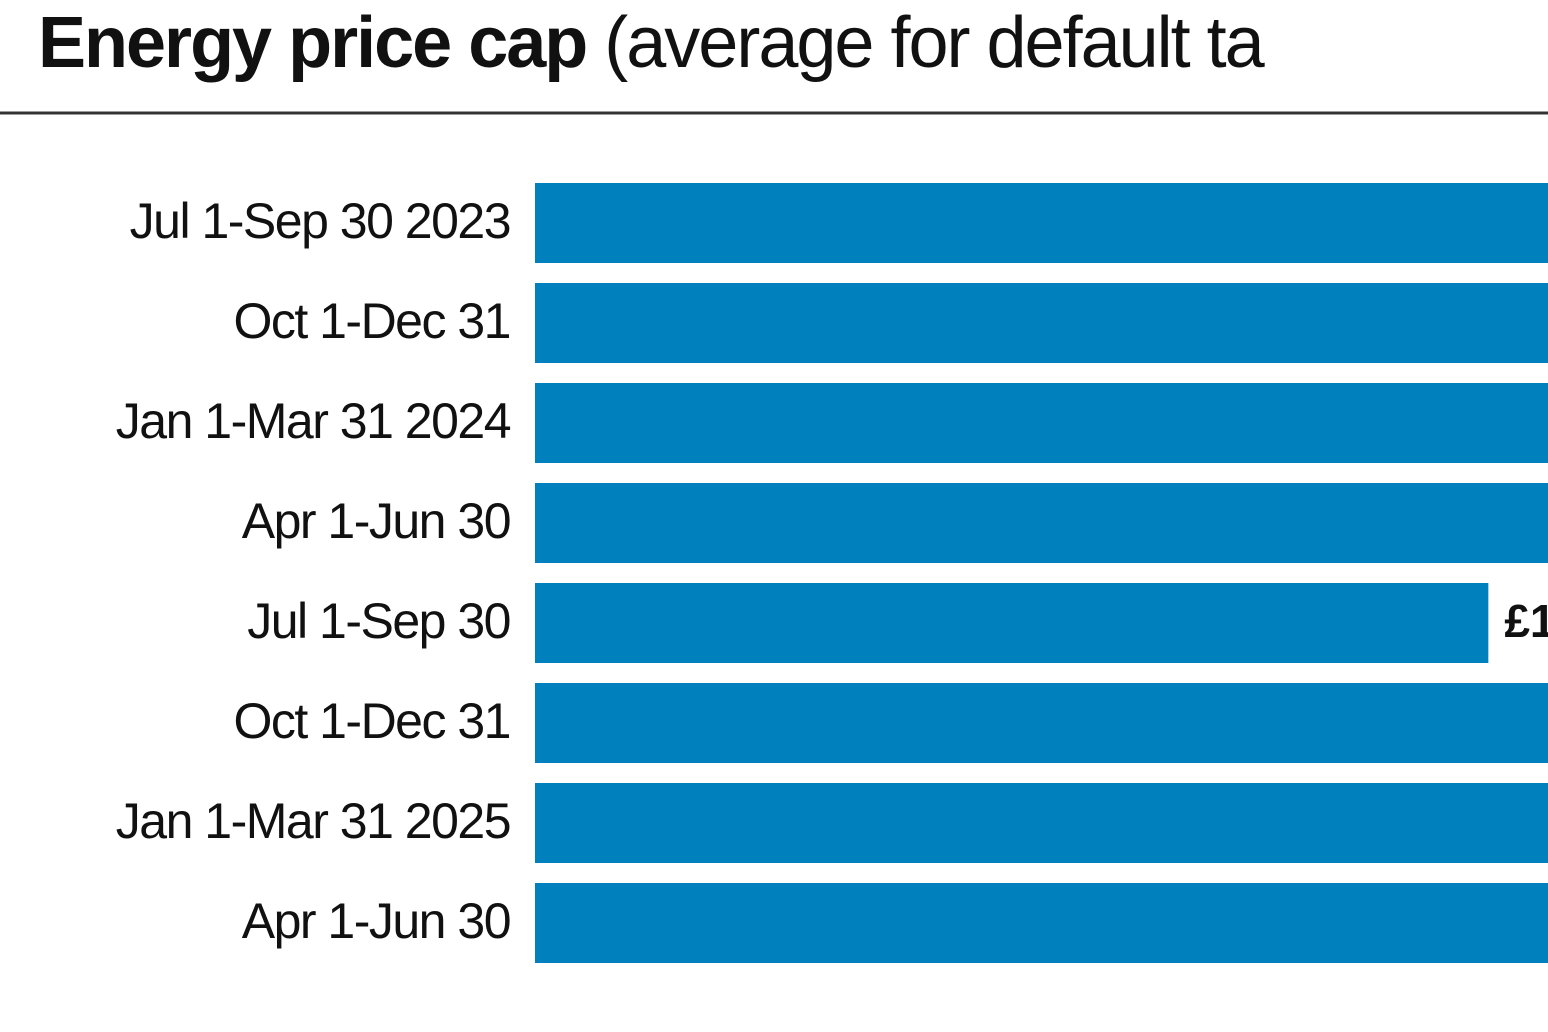 This screenshot has width=1548, height=1032. Describe the element at coordinates (320, 221) in the screenshot. I see `category-label: Jul 1-Sep 30 2023` at that location.